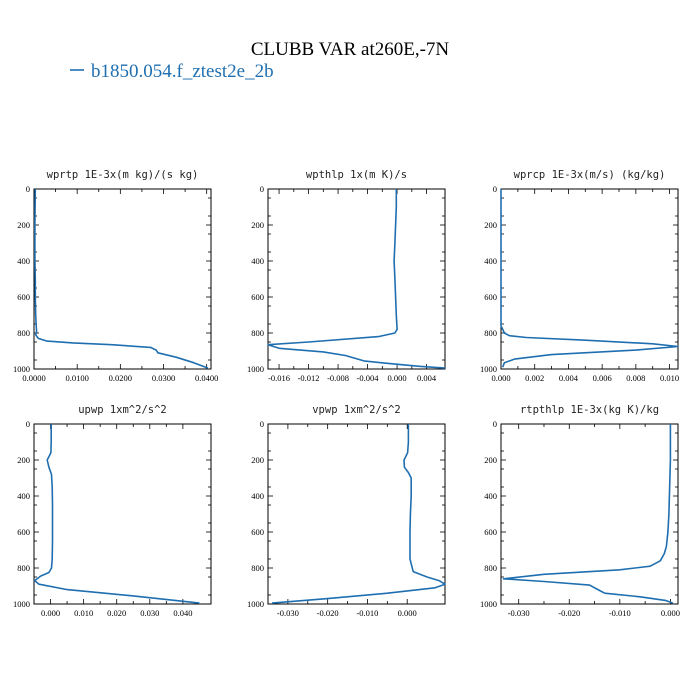 This screenshot has width=700, height=700. I want to click on figure-title: CLUBB VAR at260E,-7N, so click(350, 49).